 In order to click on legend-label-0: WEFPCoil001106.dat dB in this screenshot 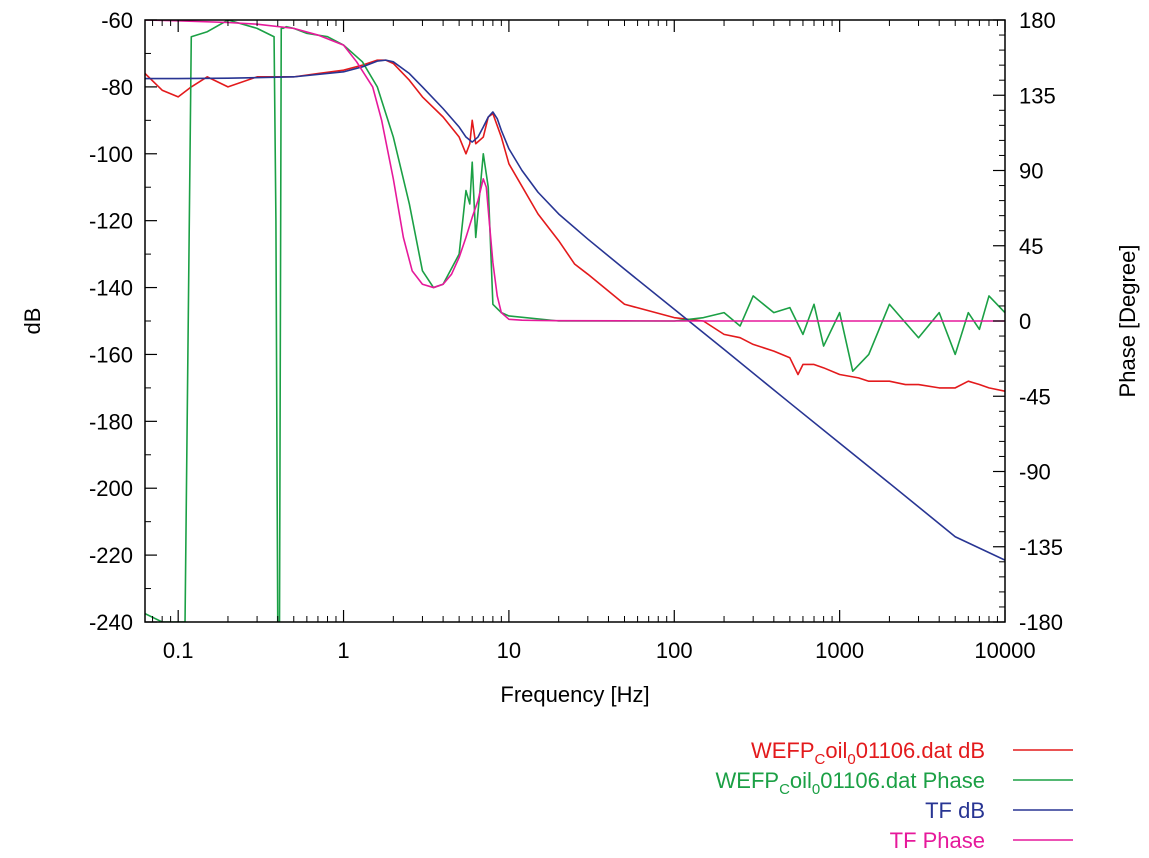, I will do `click(868, 753)`.